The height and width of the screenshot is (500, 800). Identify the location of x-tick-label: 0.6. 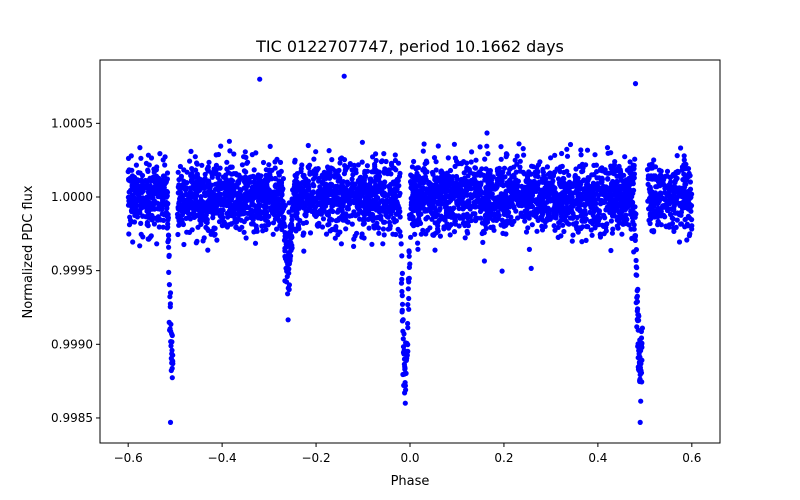
(691, 458).